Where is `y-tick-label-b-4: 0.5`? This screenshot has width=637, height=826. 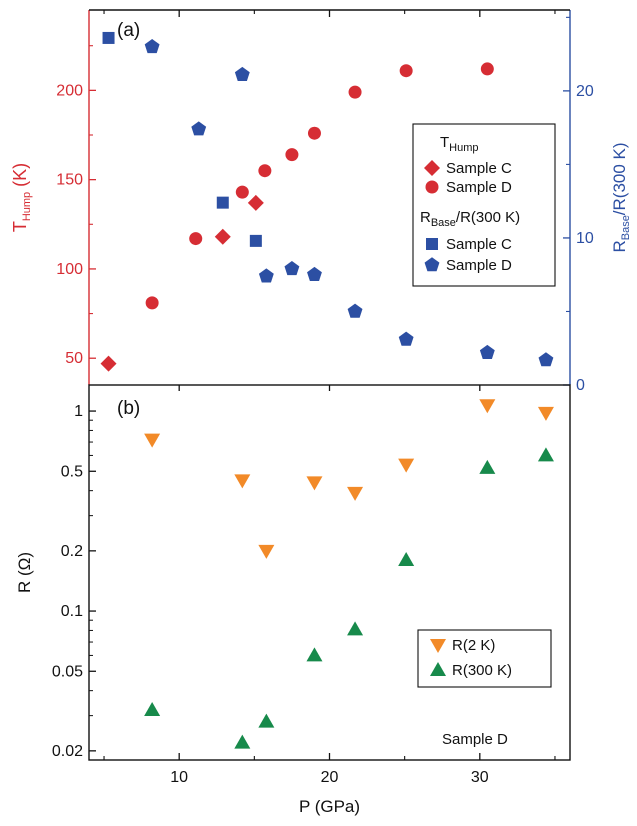 y-tick-label-b-4: 0.5 is located at coordinates (72, 471).